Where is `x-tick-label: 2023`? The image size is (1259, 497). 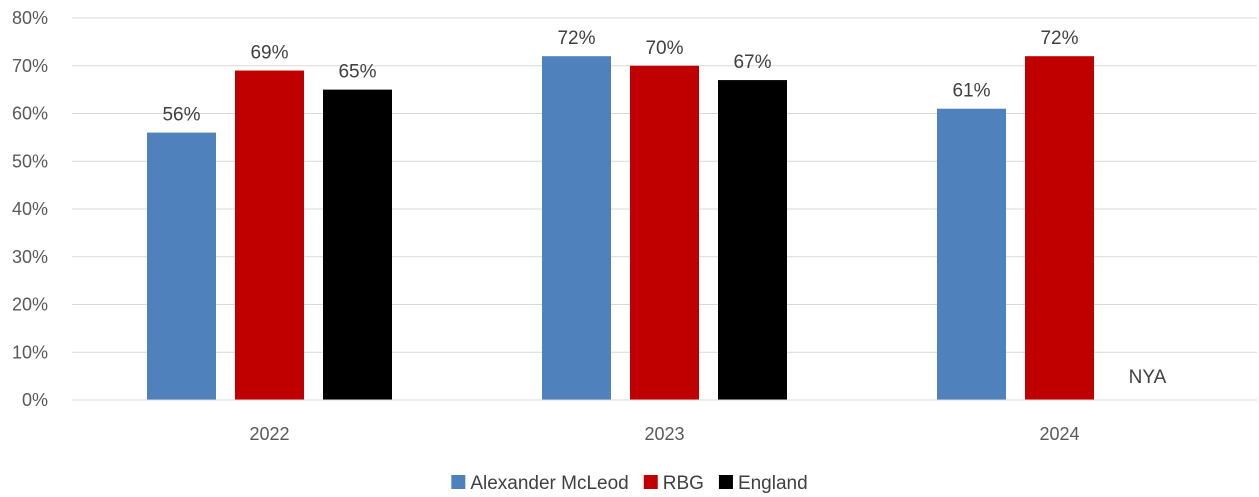 x-tick-label: 2023 is located at coordinates (664, 434).